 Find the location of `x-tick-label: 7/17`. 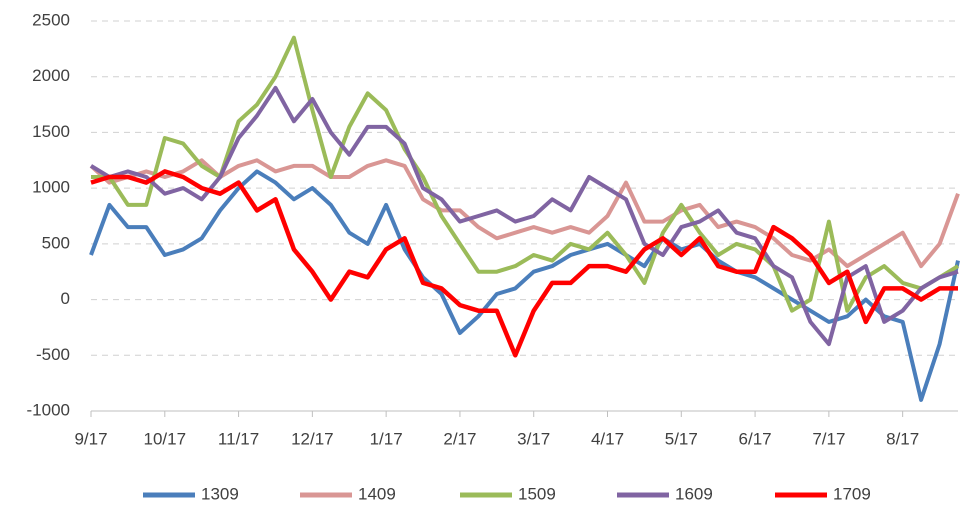

x-tick-label: 7/17 is located at coordinates (828, 438).